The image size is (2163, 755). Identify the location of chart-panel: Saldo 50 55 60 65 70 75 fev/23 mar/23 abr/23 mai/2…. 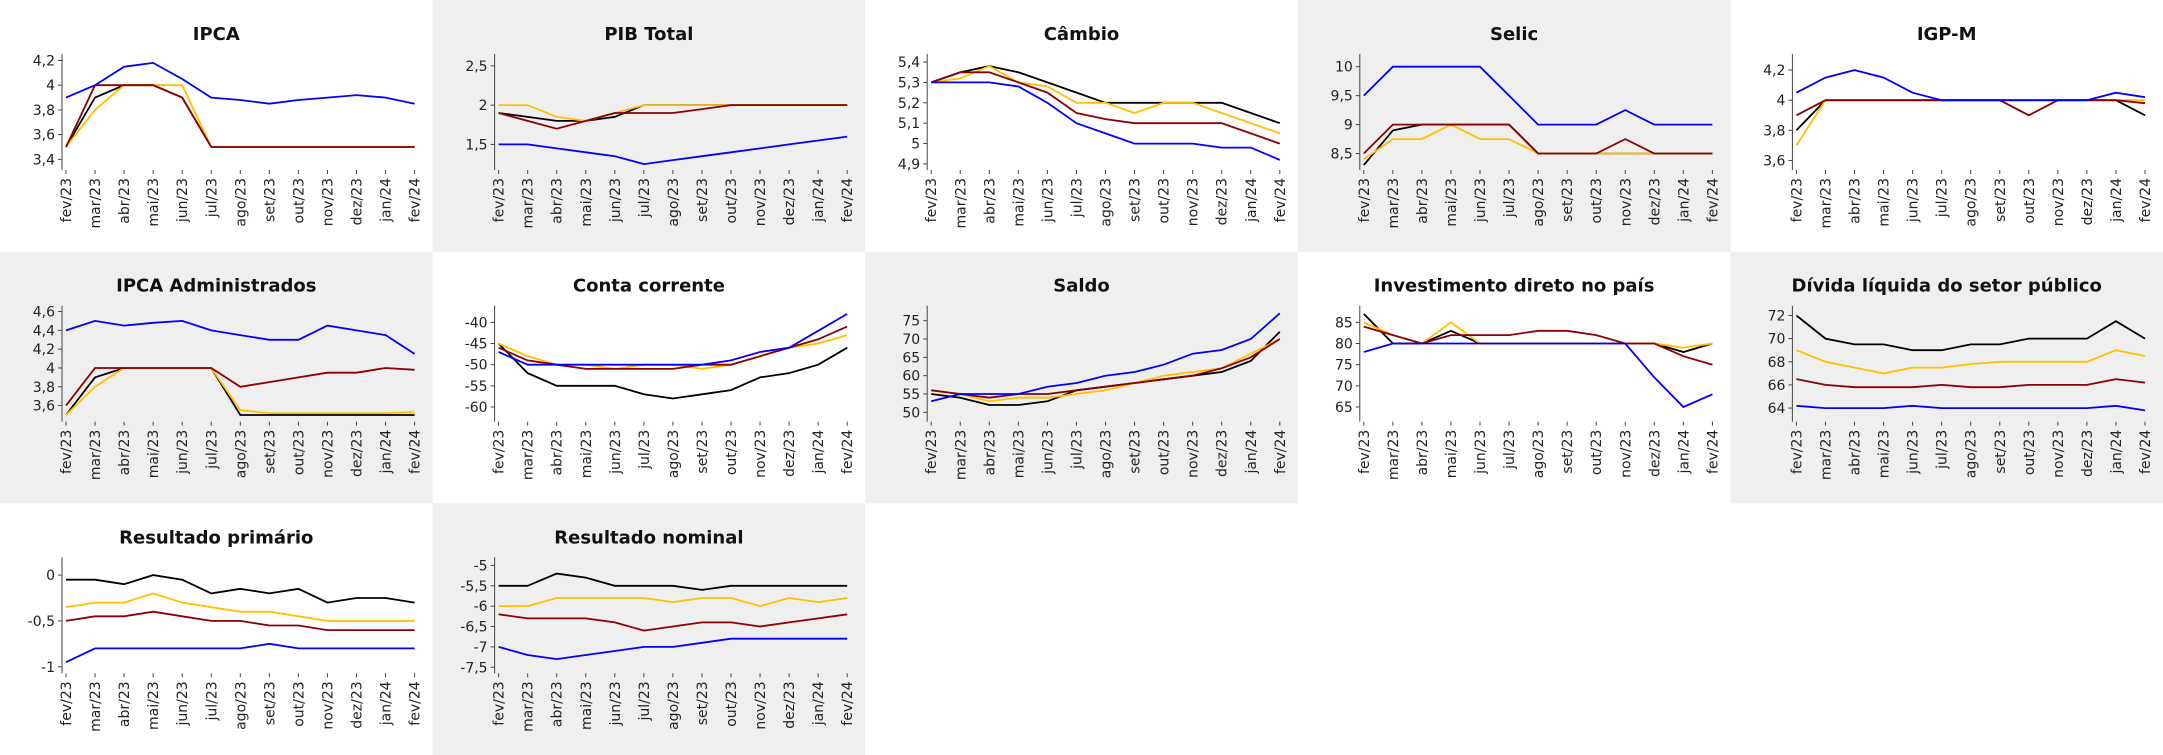
(1081, 377).